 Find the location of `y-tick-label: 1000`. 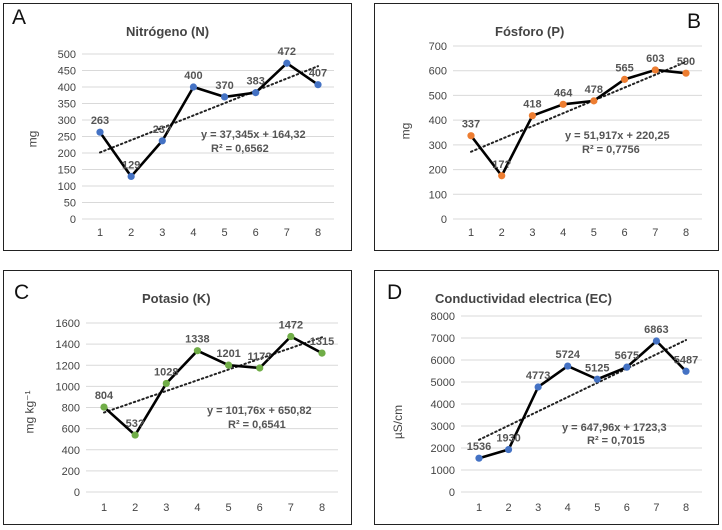

y-tick-label: 1000 is located at coordinates (443, 471).